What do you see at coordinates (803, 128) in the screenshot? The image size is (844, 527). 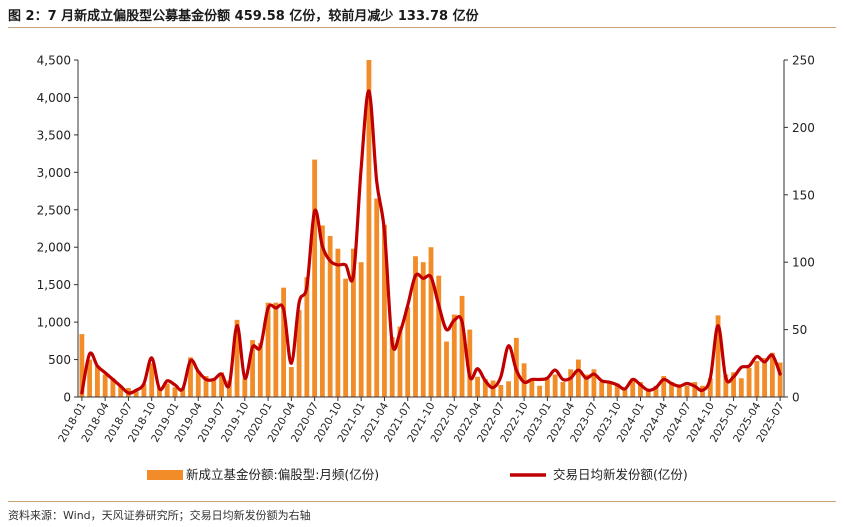 I see `right-tick-label: 200` at bounding box center [803, 128].